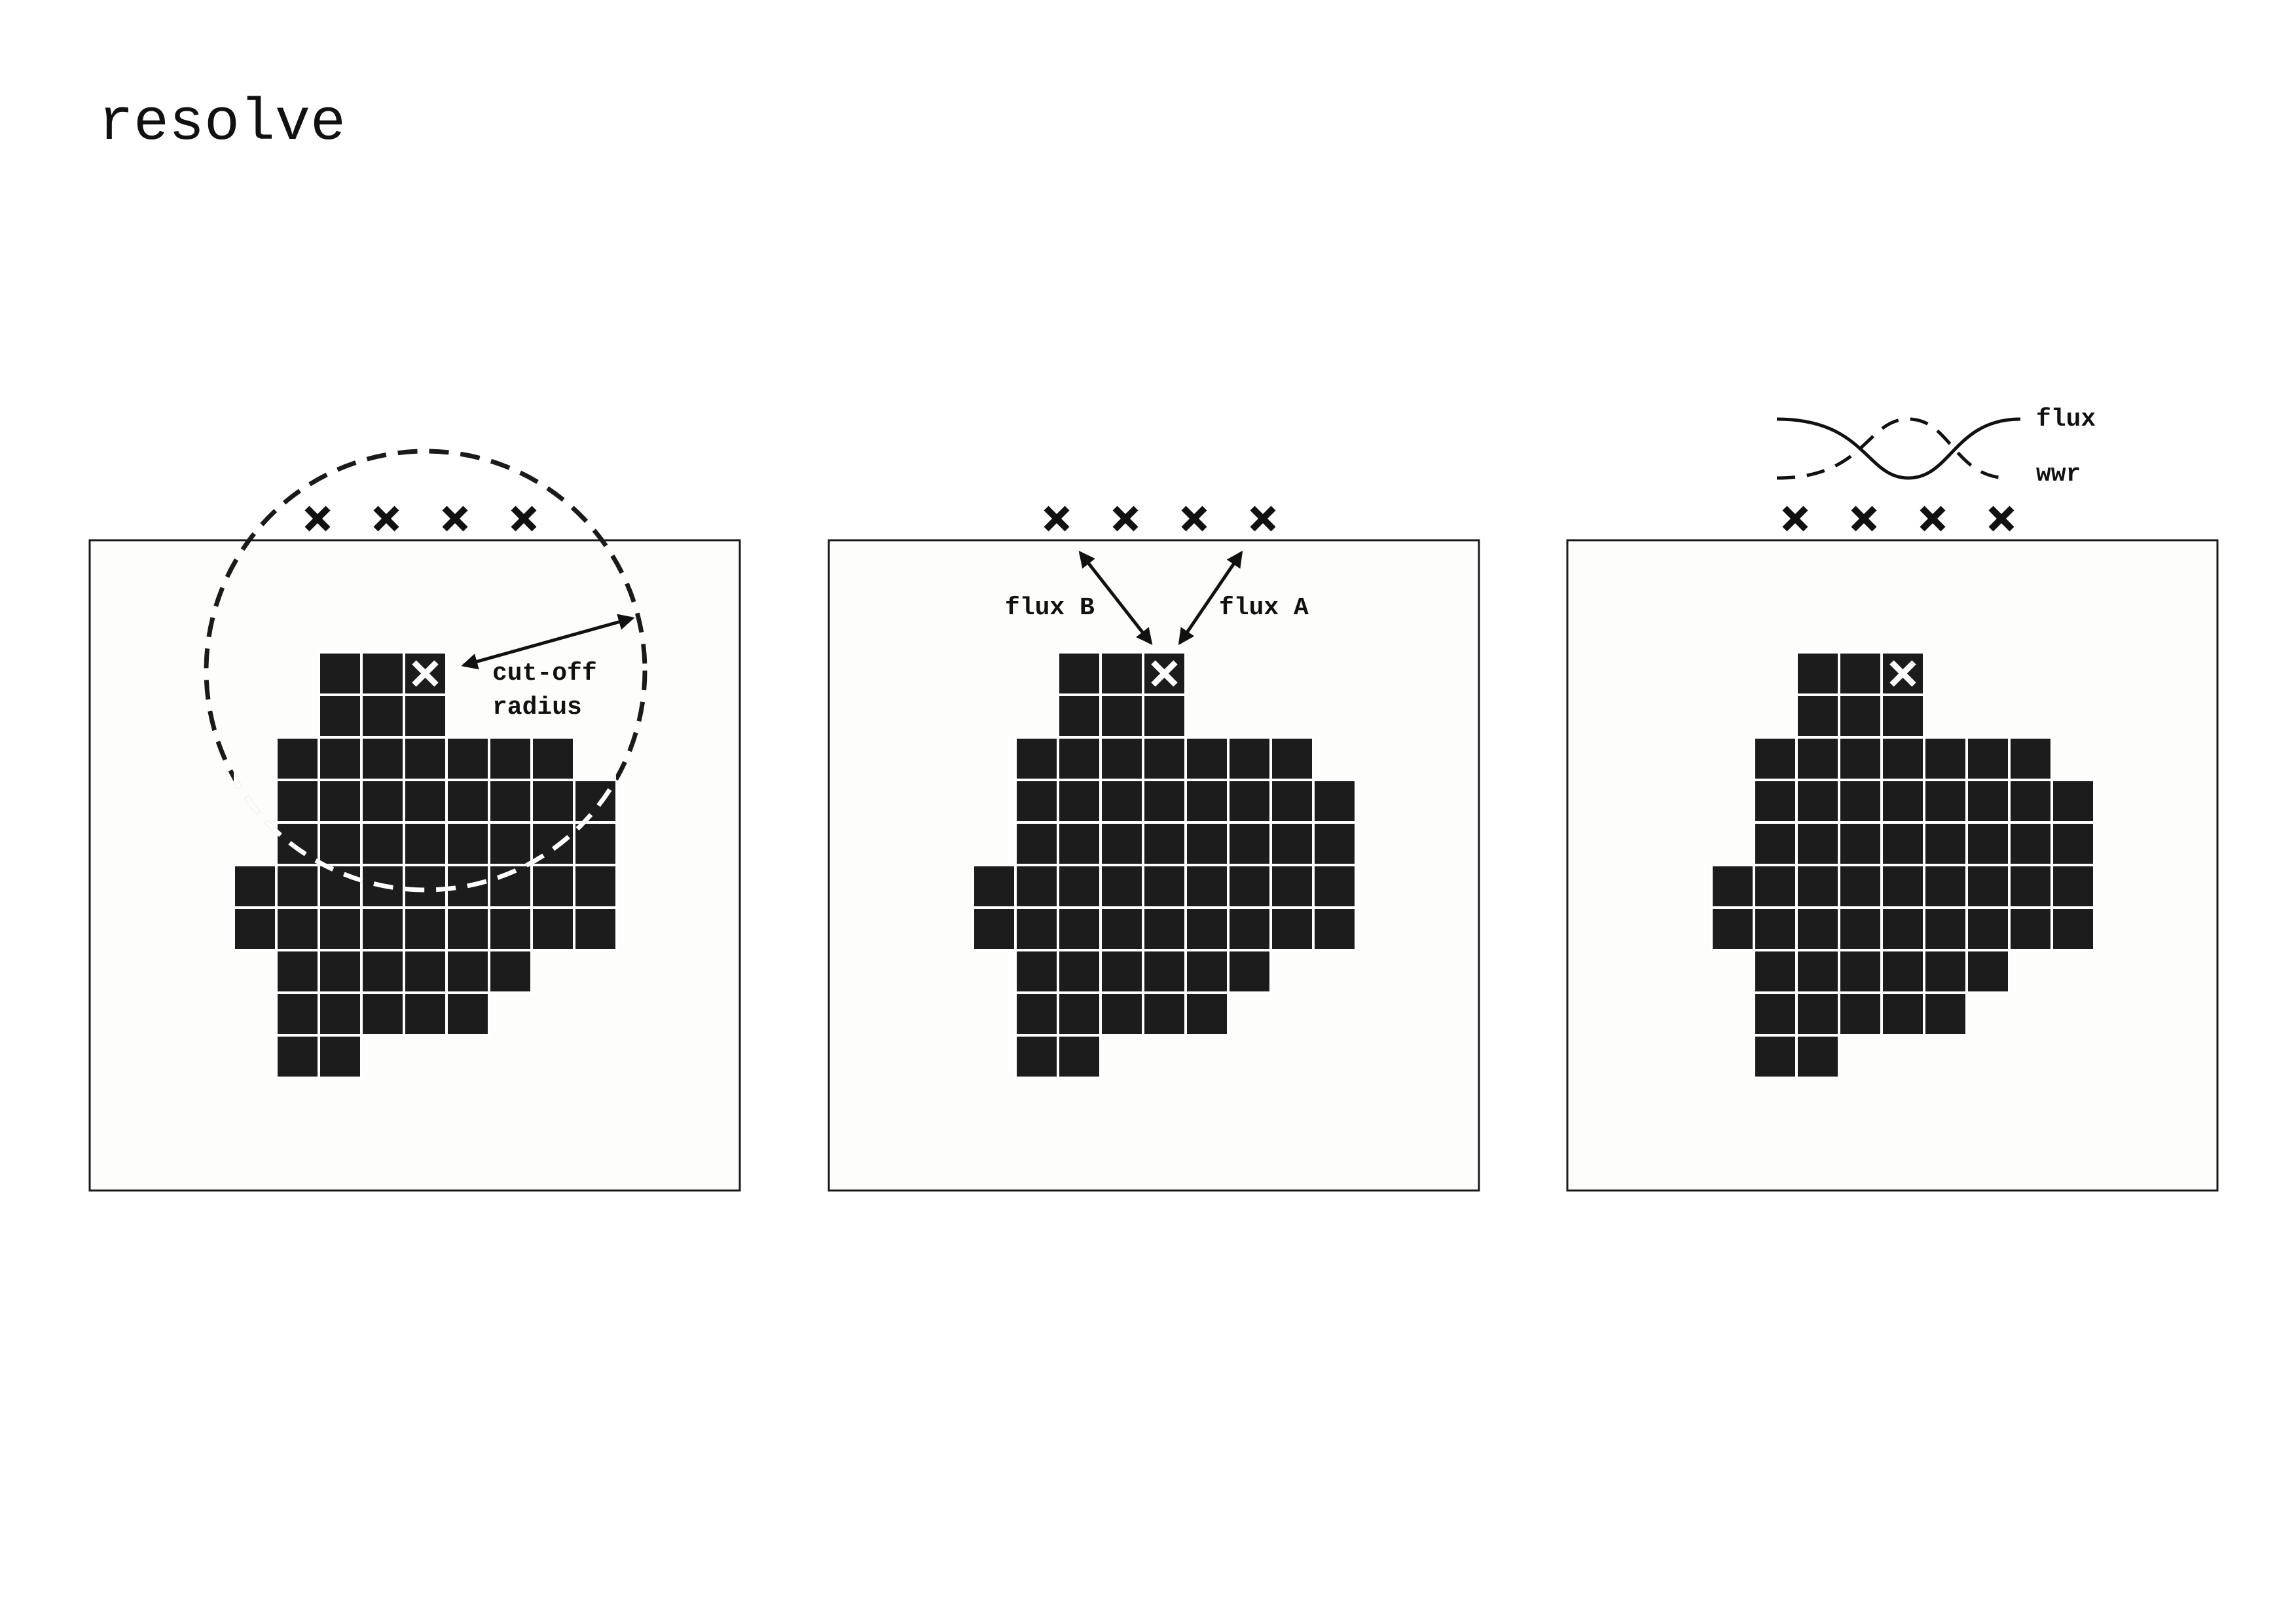 Image resolution: width=2296 pixels, height=1624 pixels. Describe the element at coordinates (2066, 419) in the screenshot. I see `legend-flux-label: flux` at that location.